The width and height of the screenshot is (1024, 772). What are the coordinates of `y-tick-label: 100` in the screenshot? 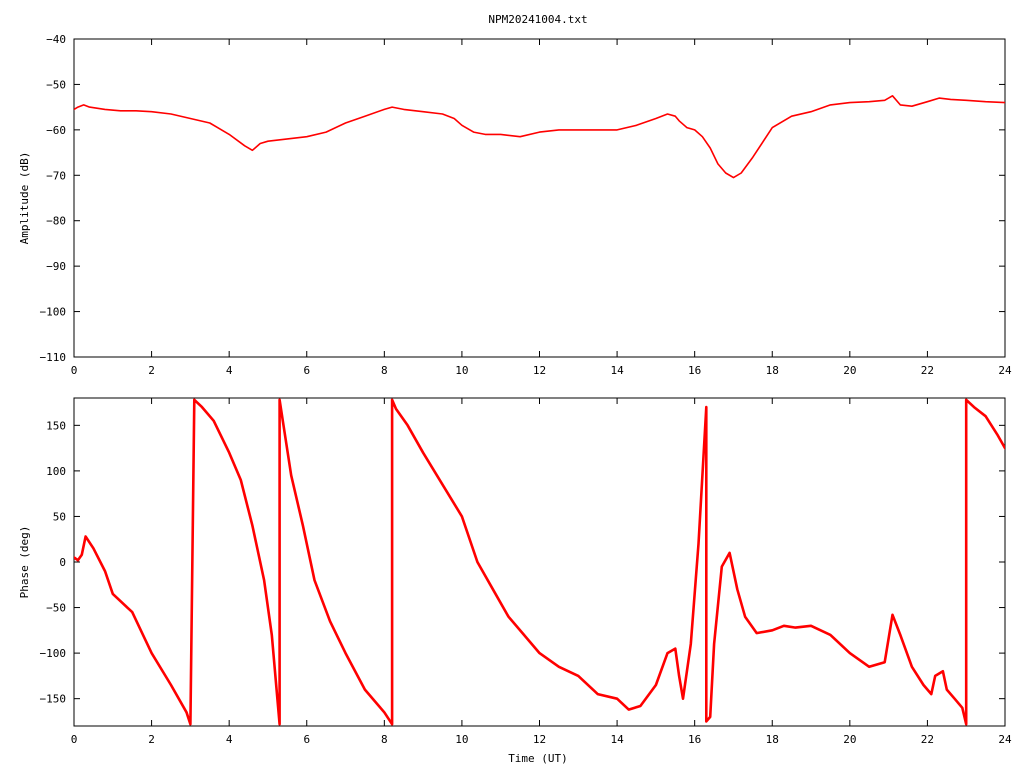 It's located at (56, 471).